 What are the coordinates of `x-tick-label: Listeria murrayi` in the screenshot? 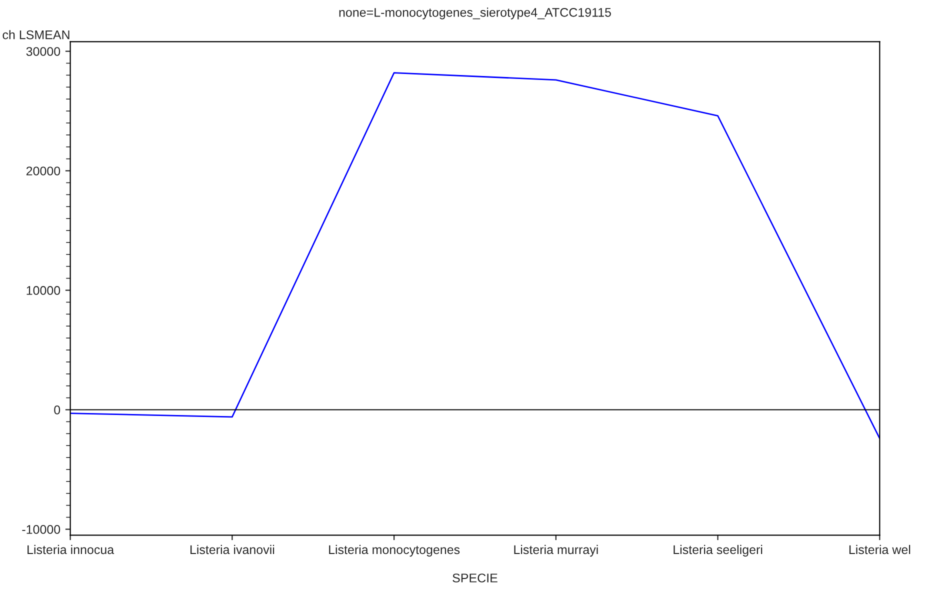 It's located at (556, 550).